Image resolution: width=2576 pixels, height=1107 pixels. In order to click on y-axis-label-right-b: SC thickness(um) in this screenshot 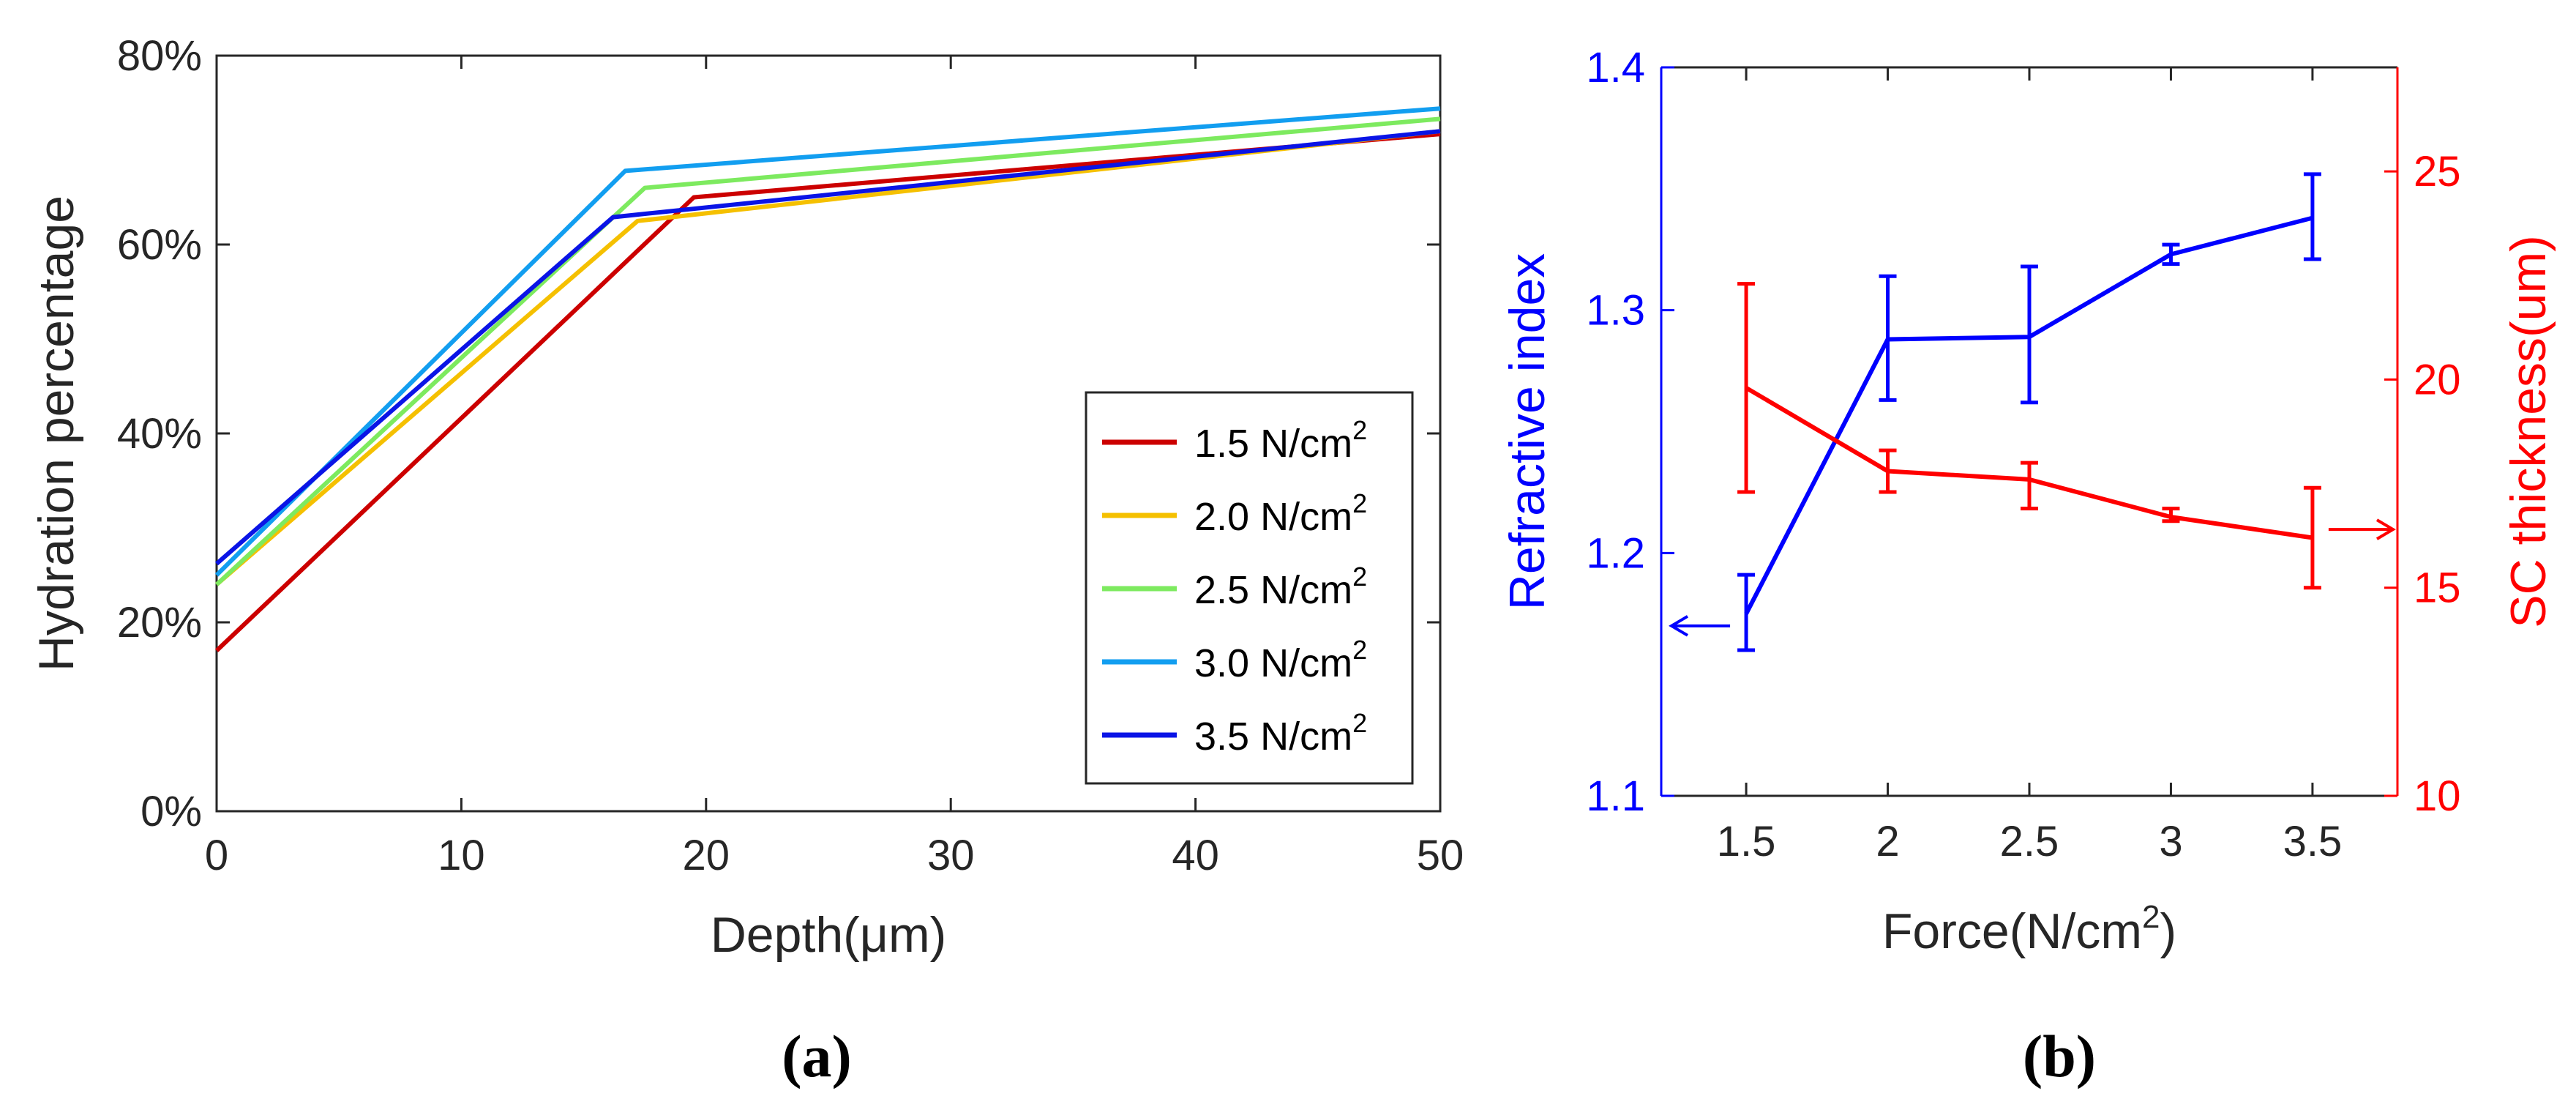, I will do `click(2528, 431)`.